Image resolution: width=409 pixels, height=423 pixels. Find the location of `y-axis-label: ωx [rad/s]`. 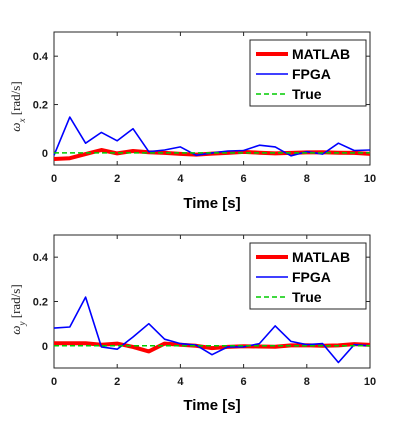

y-axis-label: ωx [rad/s] is located at coordinates (17, 106).